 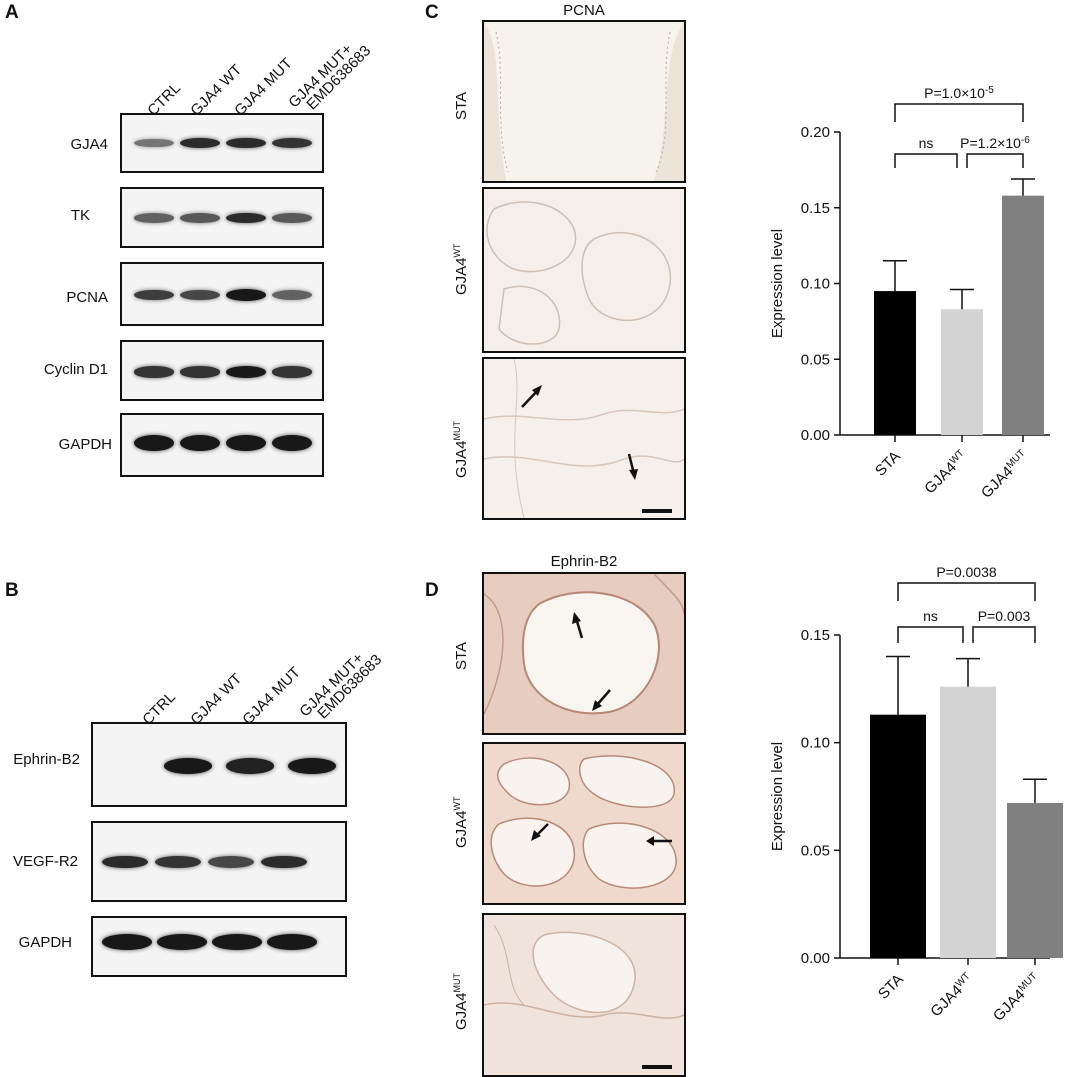 I want to click on significance-label: P=1.2×10-6, so click(x=995, y=143).